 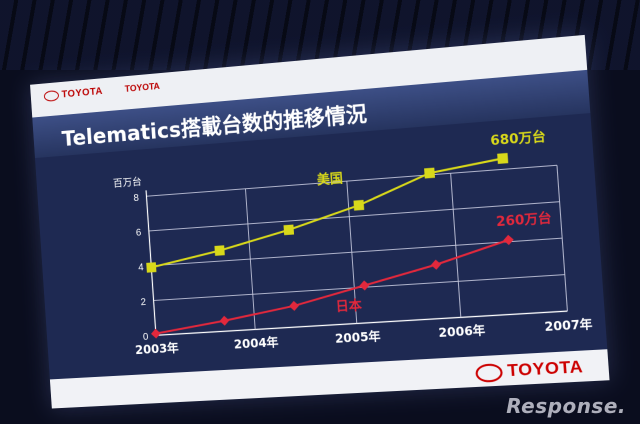 What do you see at coordinates (128, 182) in the screenshot?
I see `y-axis-label: 百万台` at bounding box center [128, 182].